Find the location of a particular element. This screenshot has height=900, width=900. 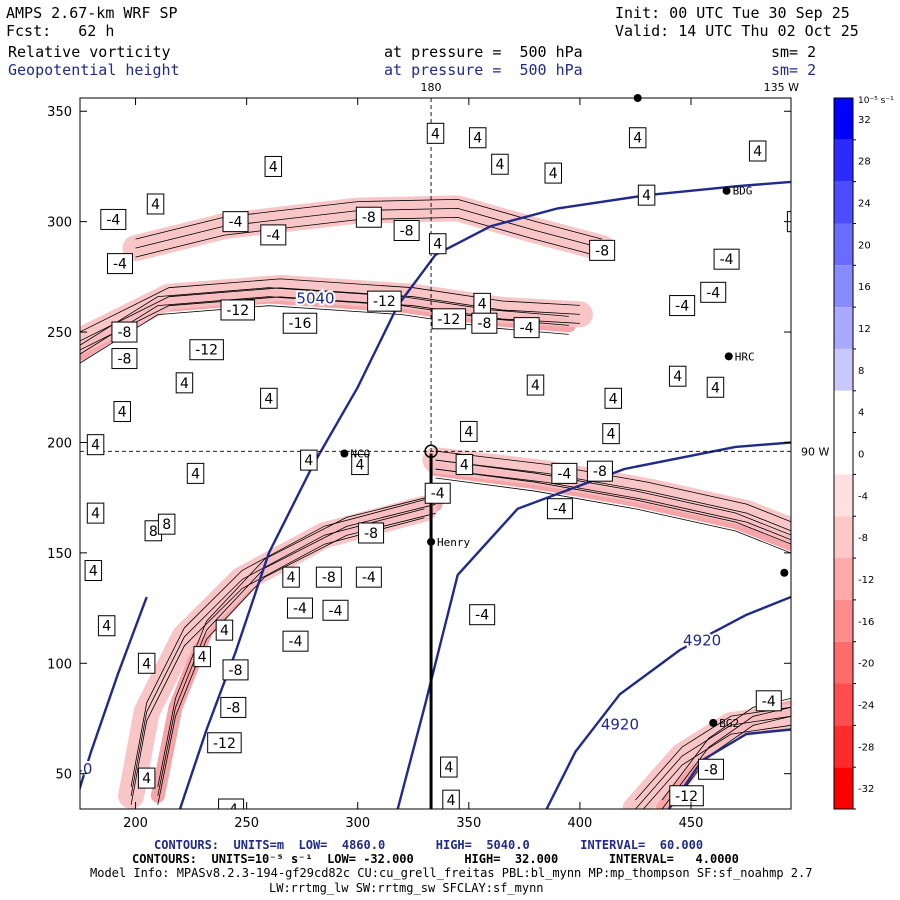

height-contour-label: 5040 is located at coordinates (315, 298).